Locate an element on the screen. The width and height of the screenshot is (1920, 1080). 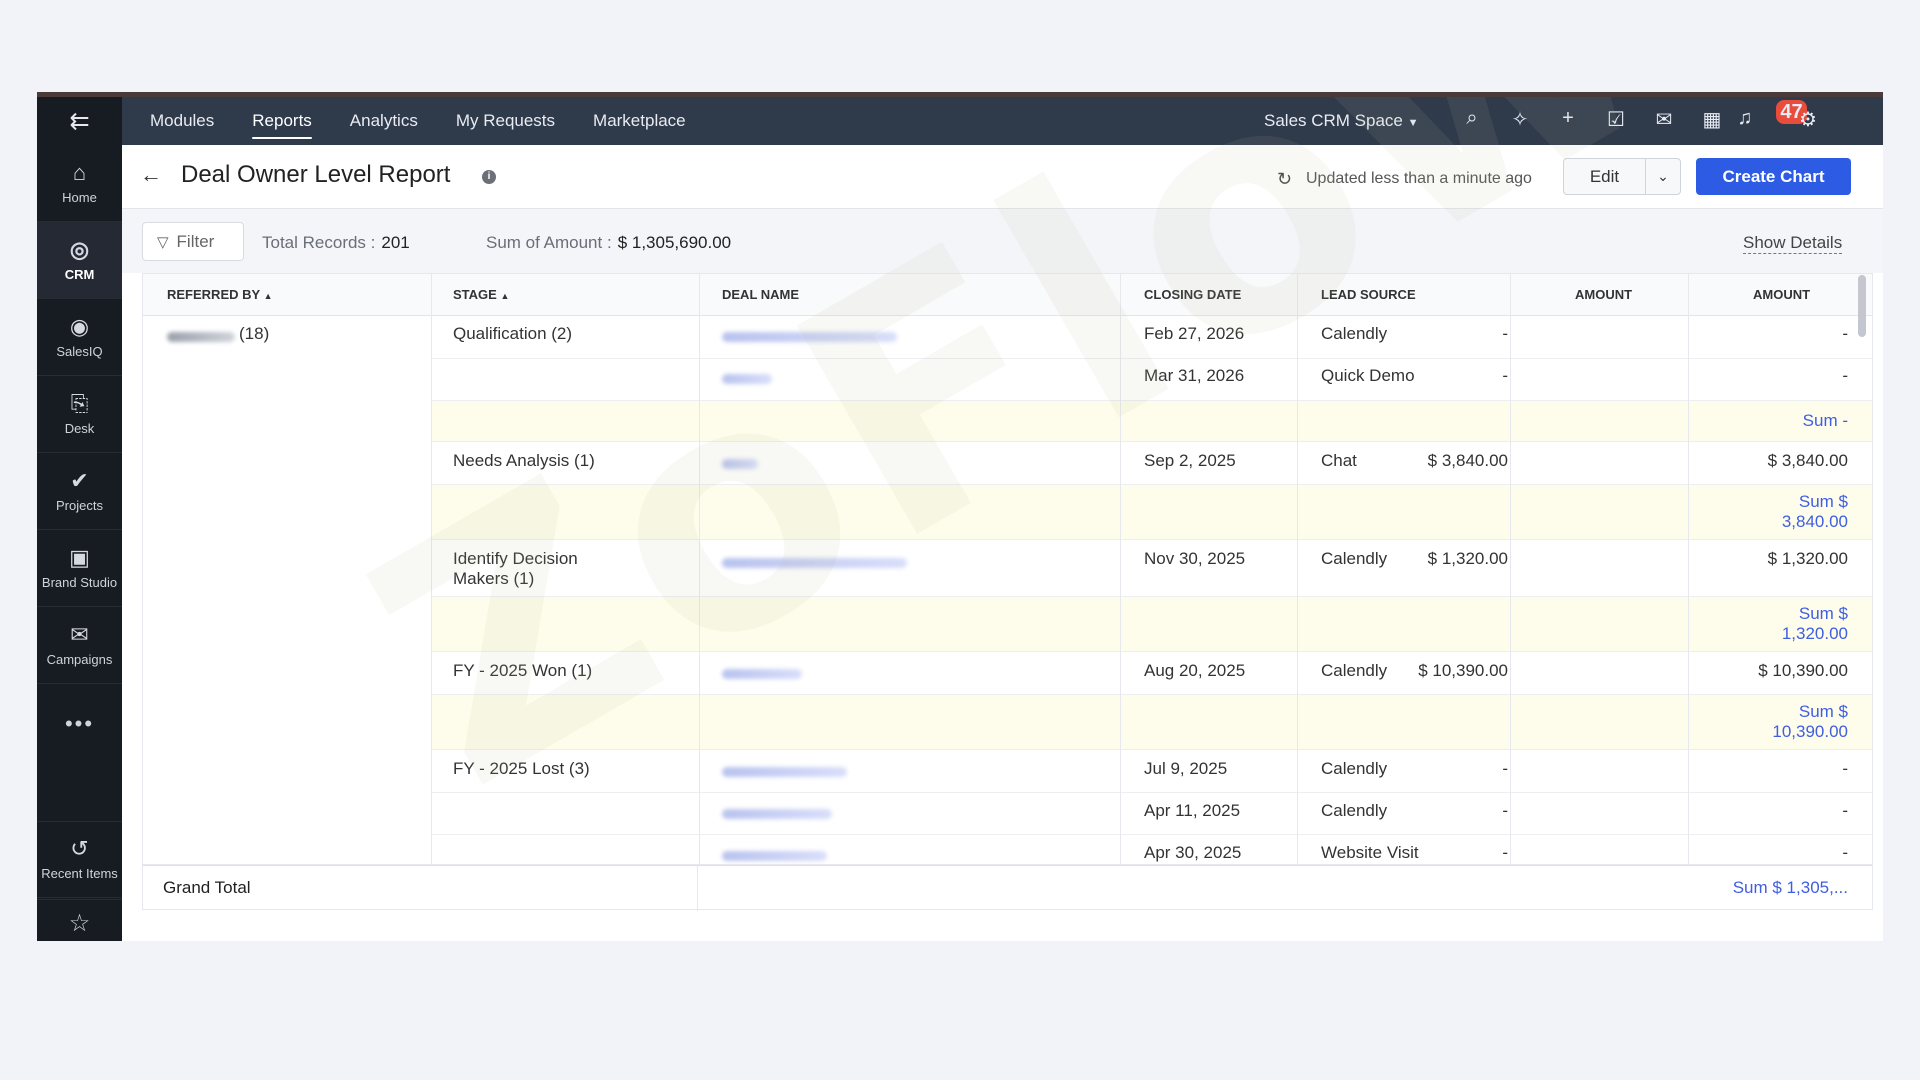
rail-item-campaigns: ✉ Campaigns is located at coordinates (79, 645).